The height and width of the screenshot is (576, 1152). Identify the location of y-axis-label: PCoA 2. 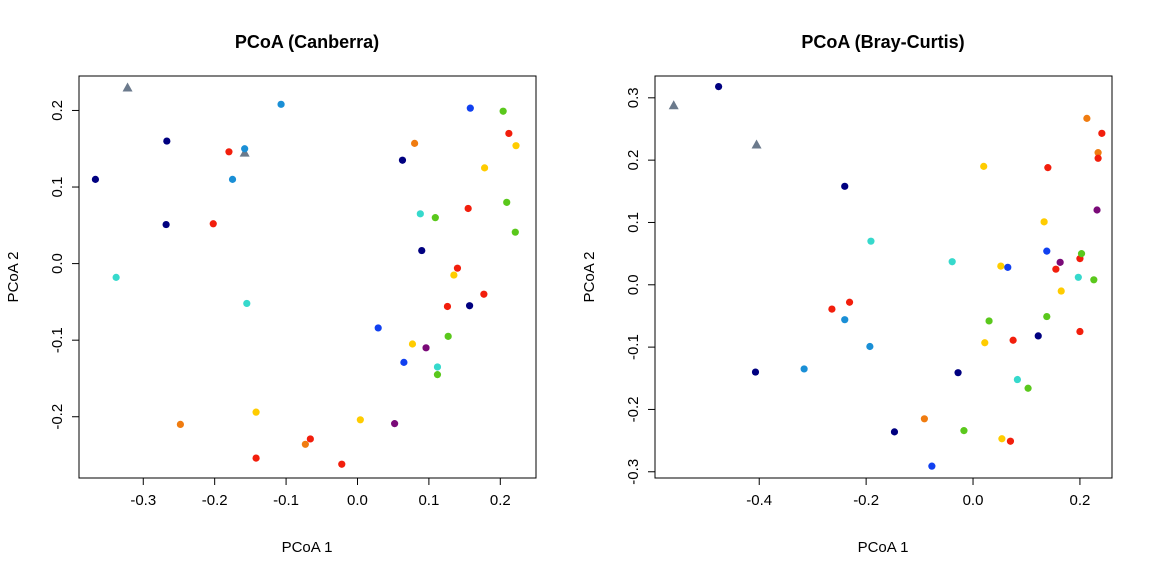
(589, 277).